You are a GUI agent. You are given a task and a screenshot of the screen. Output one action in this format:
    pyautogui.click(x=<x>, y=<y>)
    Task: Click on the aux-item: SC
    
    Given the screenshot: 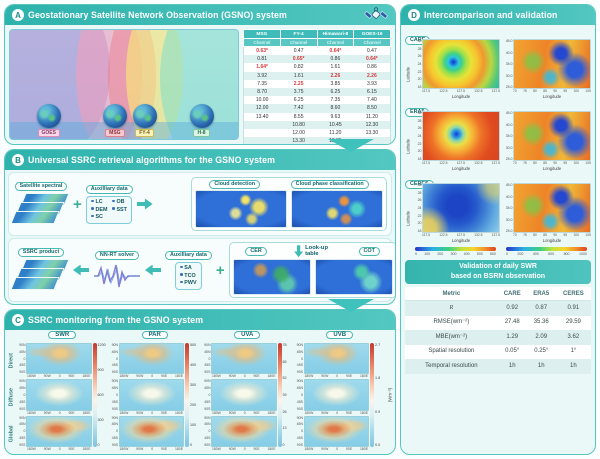 What is the action you would take?
    pyautogui.click(x=97, y=217)
    